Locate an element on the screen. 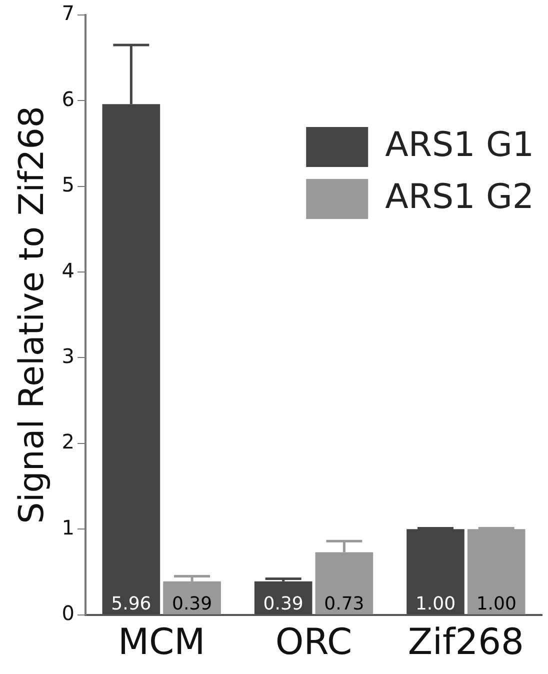 This screenshot has width=548, height=674. x-tick-label: Zif268 is located at coordinates (466, 642).